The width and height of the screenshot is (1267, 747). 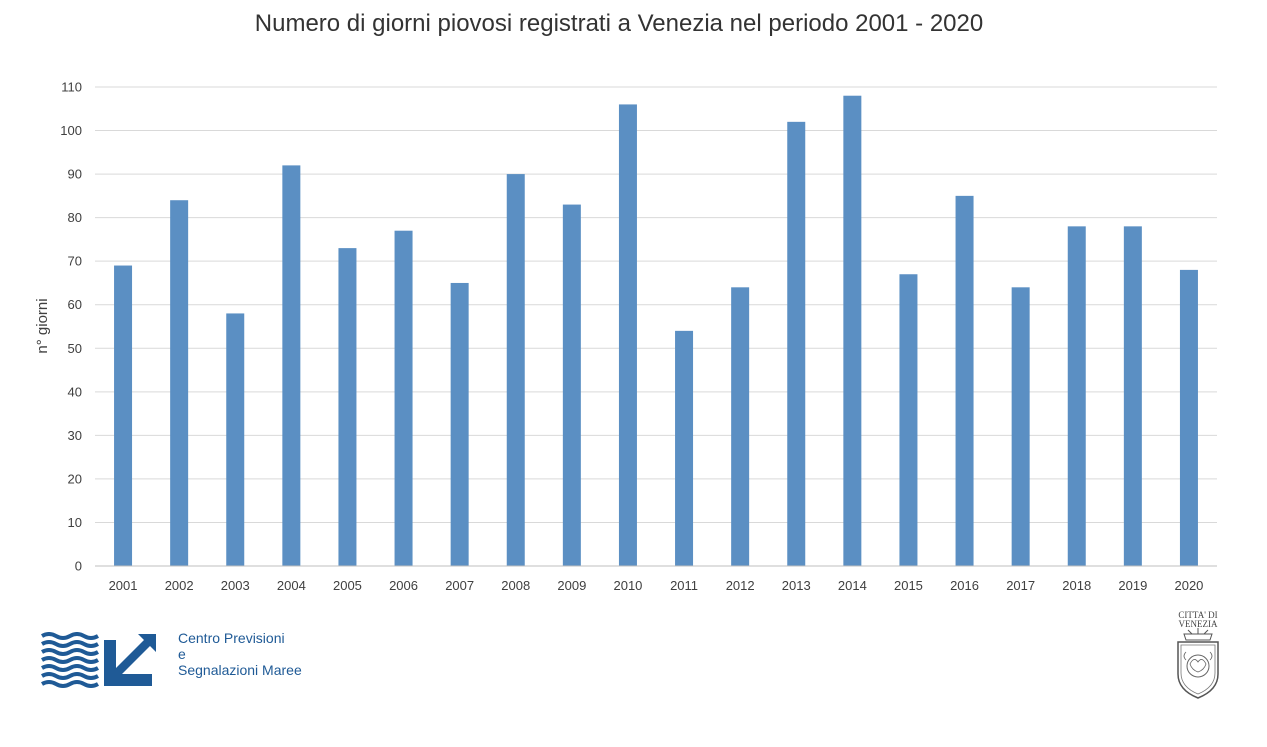 I want to click on bar-2005, so click(x=347, y=407).